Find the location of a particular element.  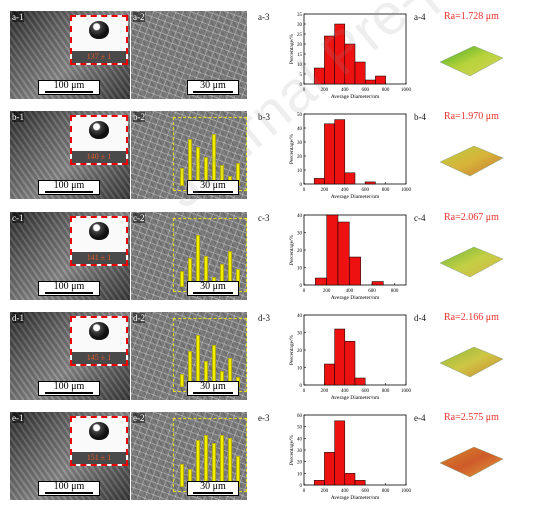

roughness-value: Ra=2.067 μm is located at coordinates (471, 217).